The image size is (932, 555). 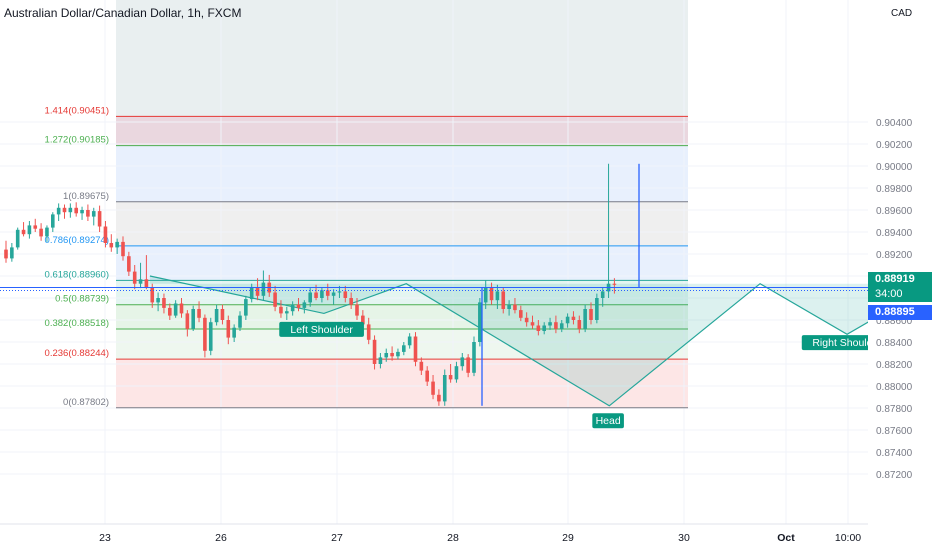 I want to click on y-tick-label: 0.87400, so click(x=894, y=453).